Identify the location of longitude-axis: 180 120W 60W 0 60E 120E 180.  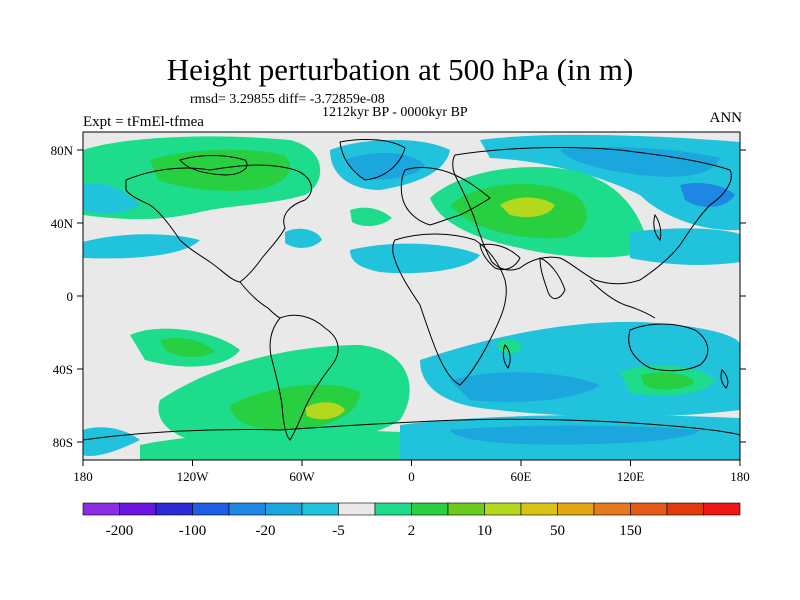
(411, 472).